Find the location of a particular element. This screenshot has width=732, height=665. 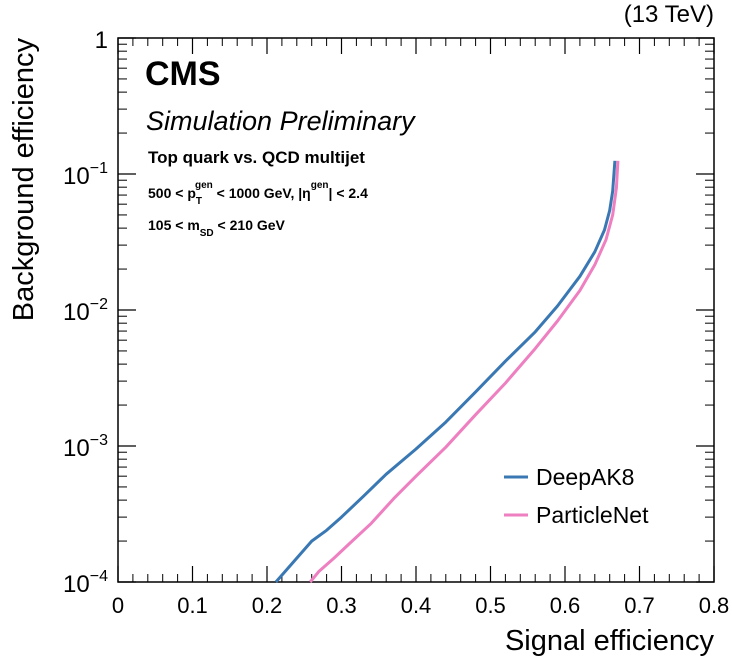

selection-line-1: Top quark vs. QCD multijet is located at coordinates (256, 157).